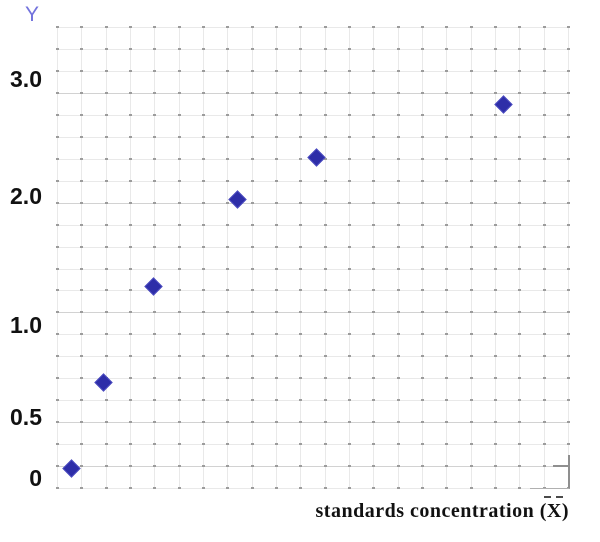 The height and width of the screenshot is (542, 600). What do you see at coordinates (26, 196) in the screenshot?
I see `y-tick-label: 2.0` at bounding box center [26, 196].